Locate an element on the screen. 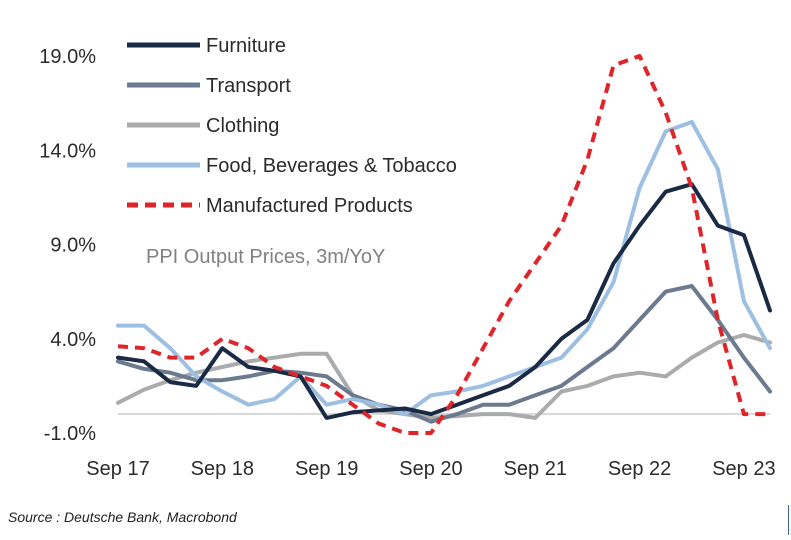 Image resolution: width=791 pixels, height=540 pixels. y-axis-ticks: 19.0% 14.0% 9.0% 4.0% -1.0% is located at coordinates (67, 245).